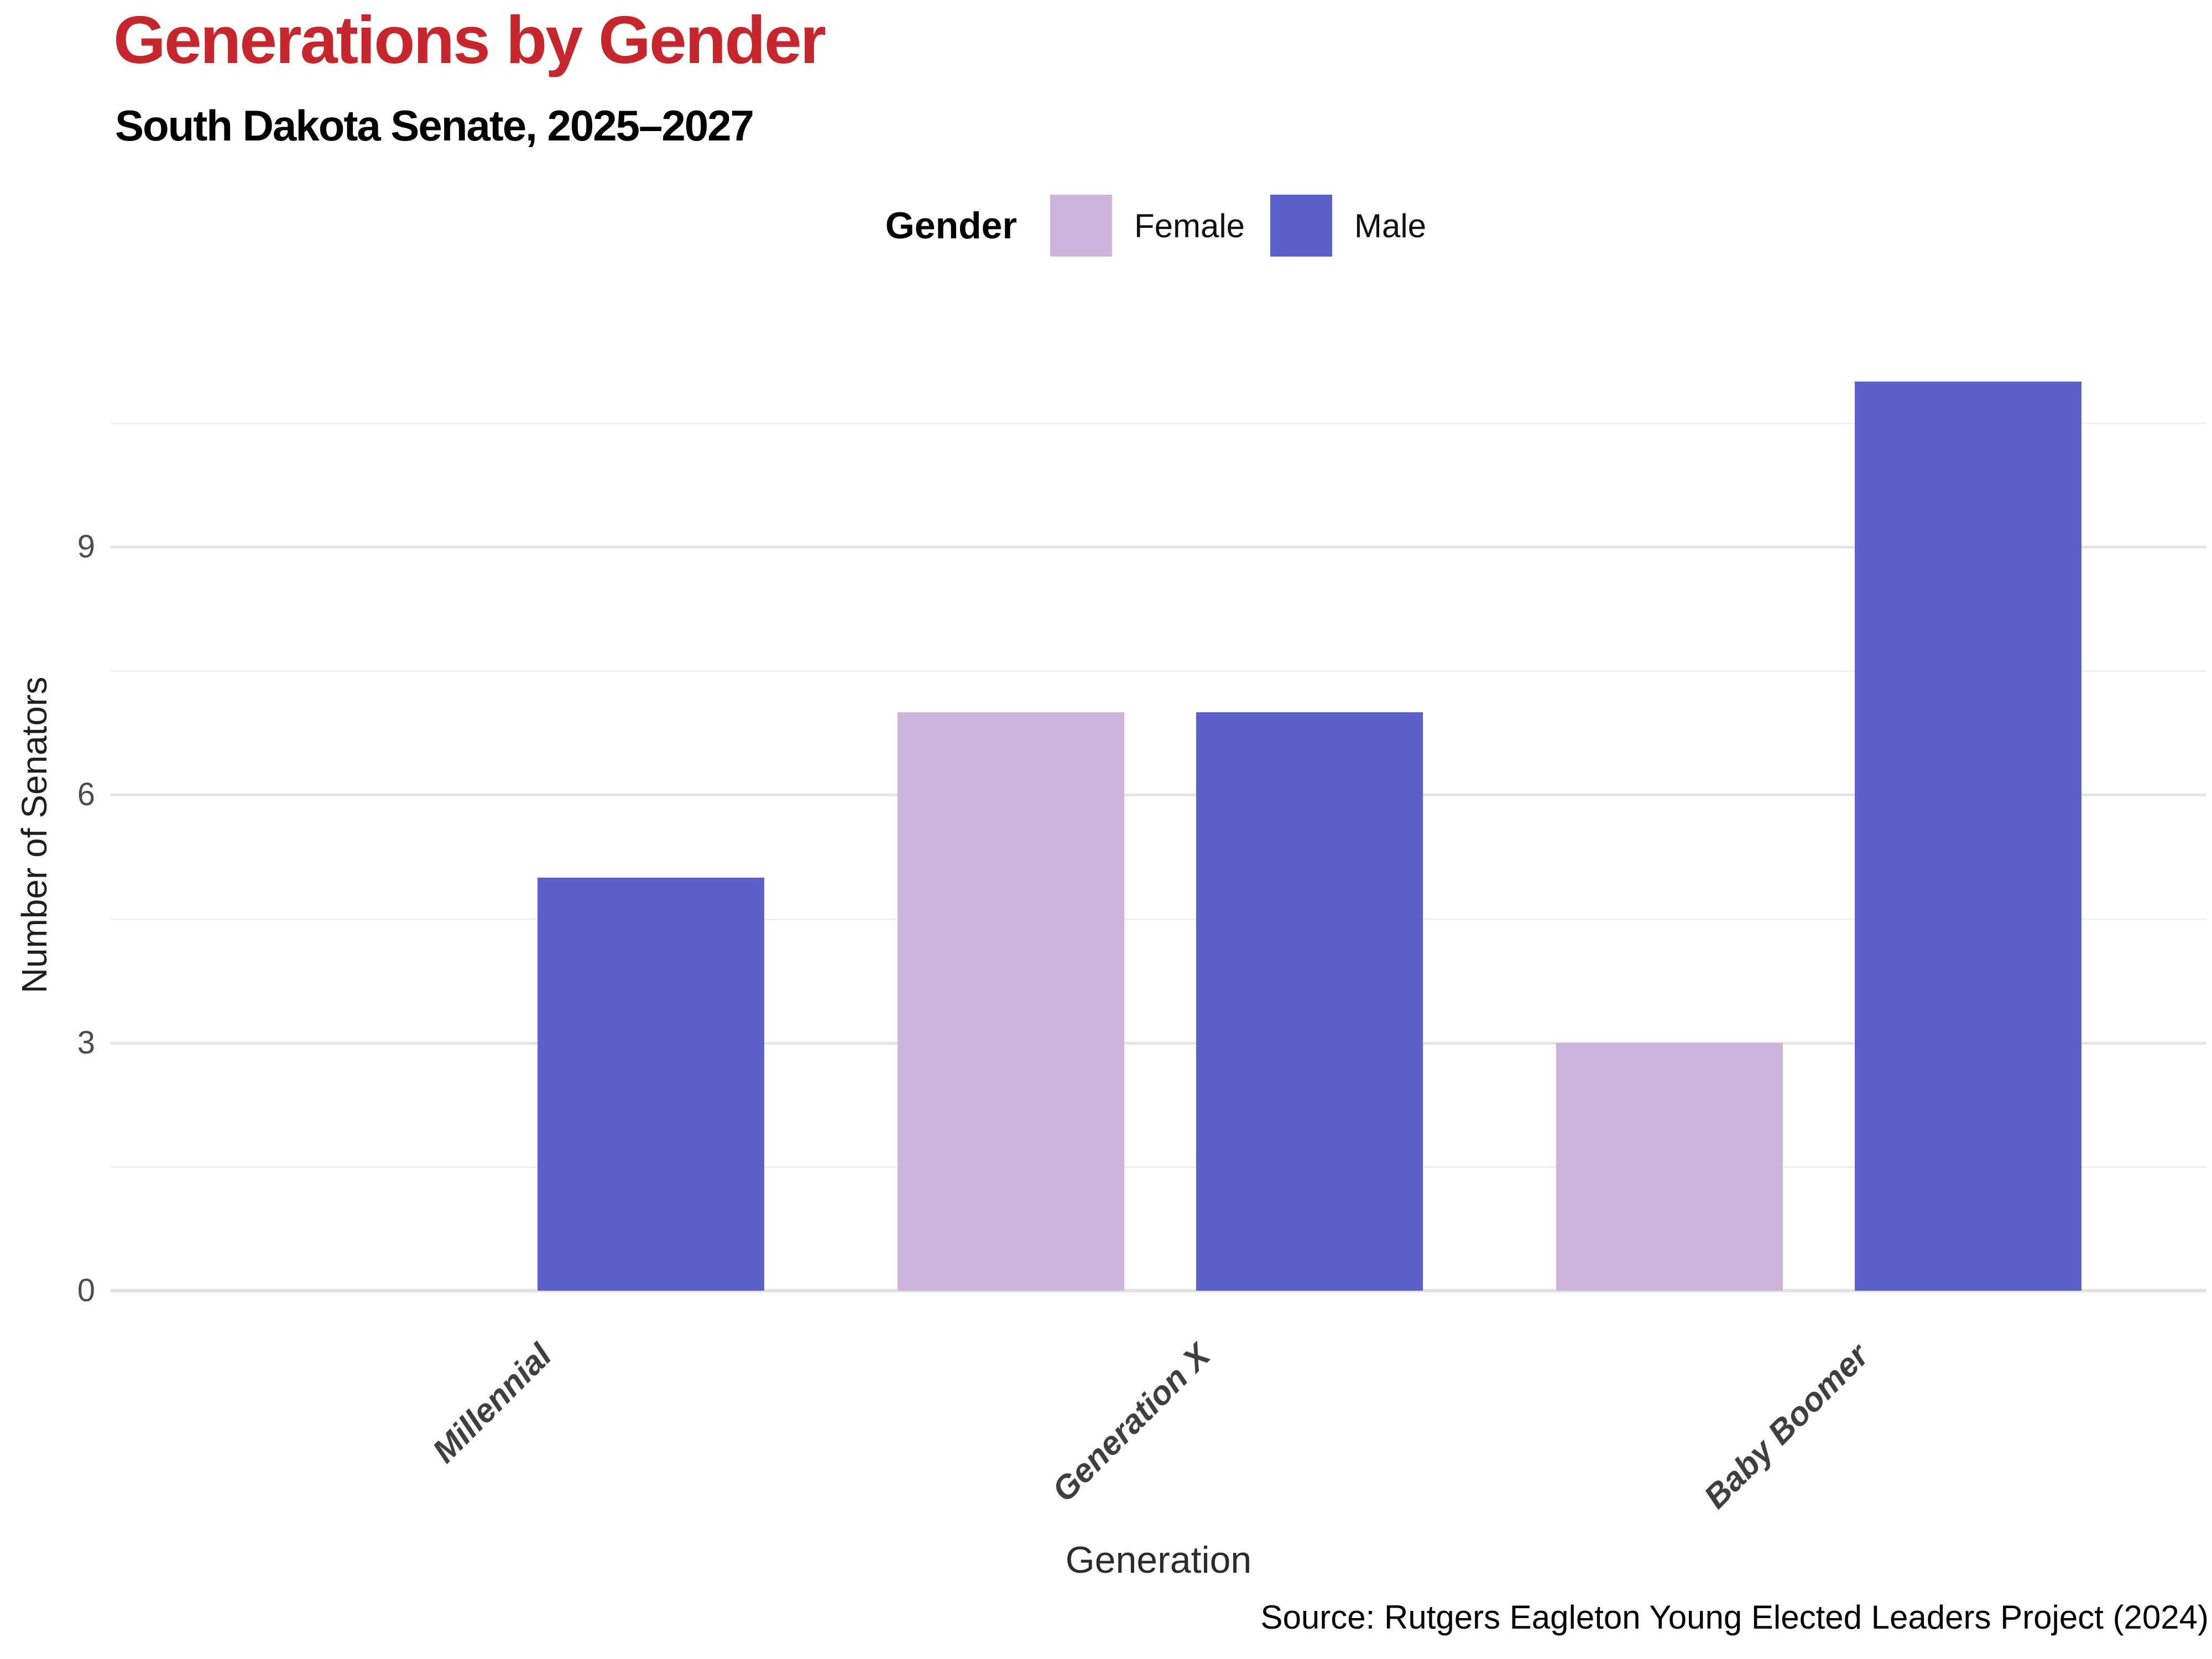  Describe the element at coordinates (1131, 1423) in the screenshot. I see `x-tick-label: Generation X` at that location.